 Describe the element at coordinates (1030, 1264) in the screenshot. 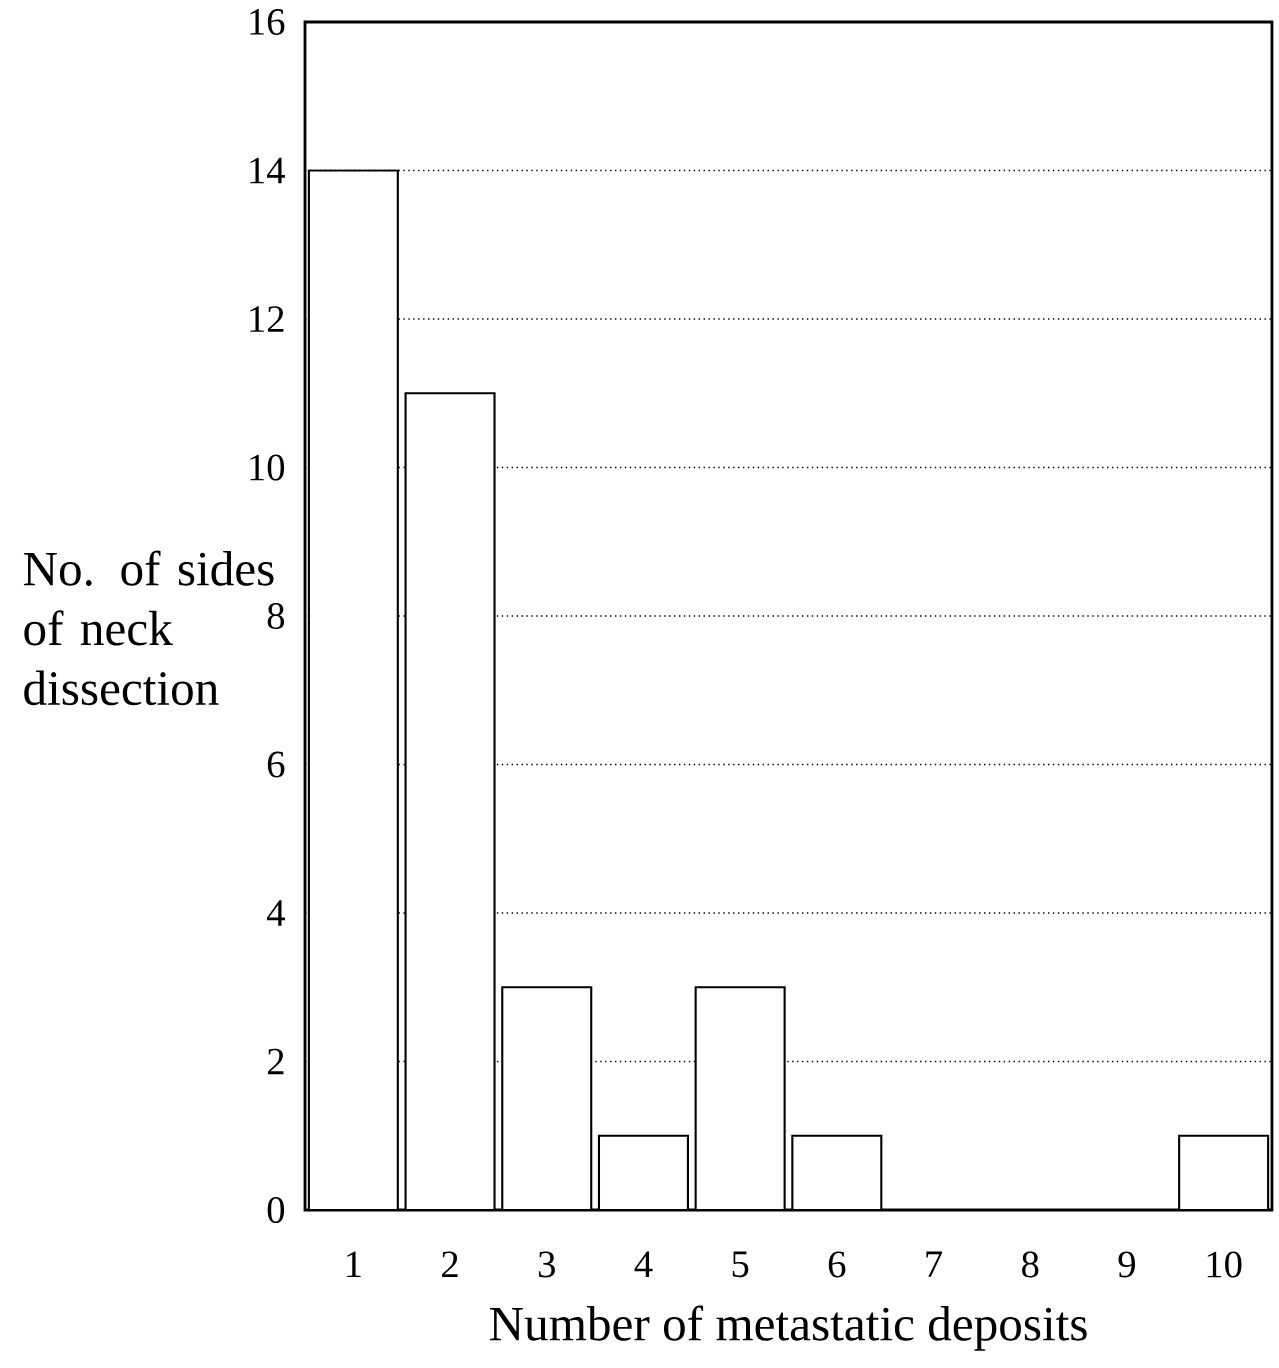

I see `x-tick-label: 8` at that location.